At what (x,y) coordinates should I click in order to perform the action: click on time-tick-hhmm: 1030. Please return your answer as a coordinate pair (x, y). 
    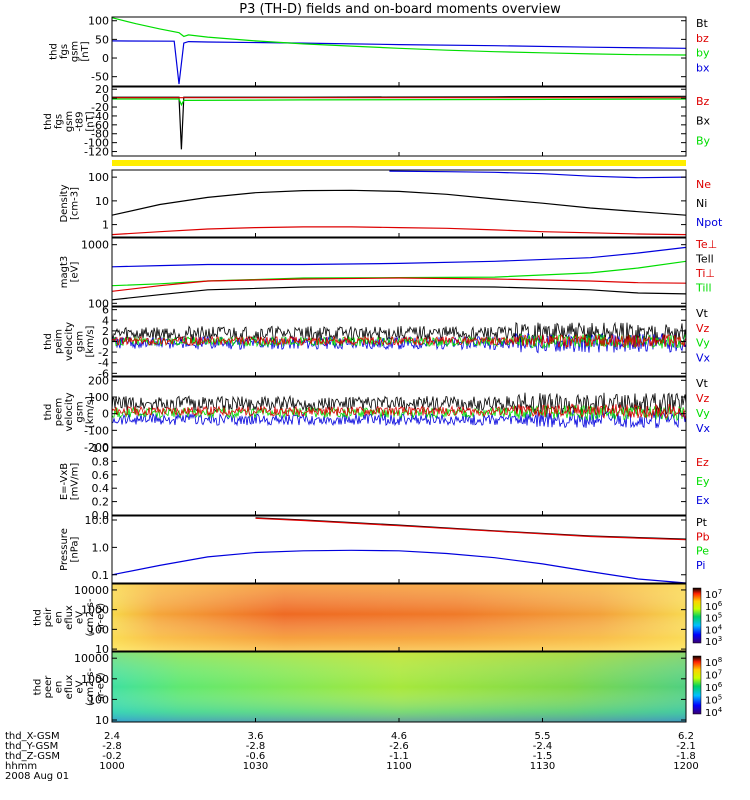
    Looking at the image, I should click on (255, 766).